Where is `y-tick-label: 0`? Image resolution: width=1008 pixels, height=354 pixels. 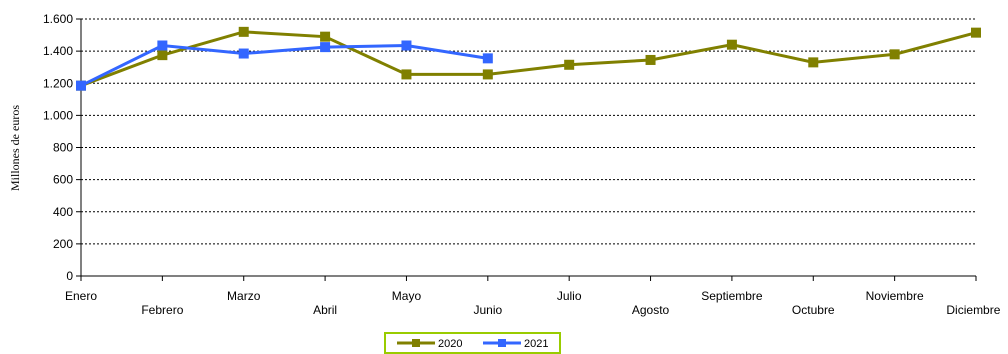 y-tick-label: 0 is located at coordinates (69, 276).